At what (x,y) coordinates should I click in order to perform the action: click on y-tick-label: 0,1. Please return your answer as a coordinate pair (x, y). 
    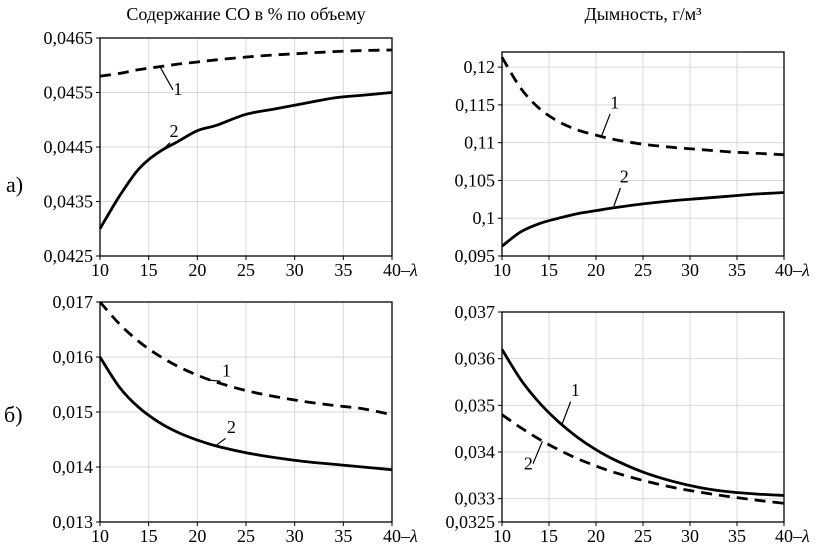
    Looking at the image, I should click on (484, 218).